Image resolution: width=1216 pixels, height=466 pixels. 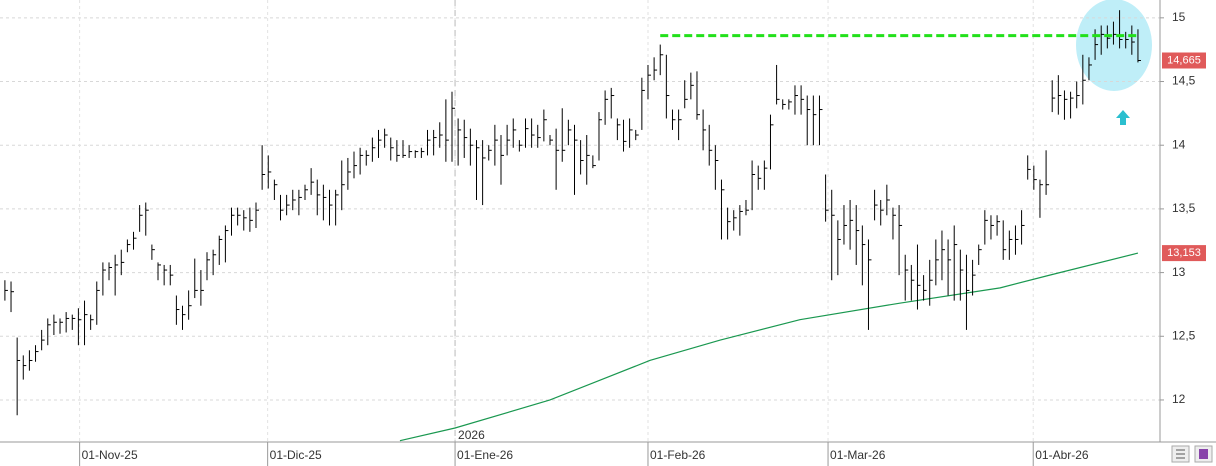 I want to click on y-tick-label: 15, so click(x=1179, y=17).